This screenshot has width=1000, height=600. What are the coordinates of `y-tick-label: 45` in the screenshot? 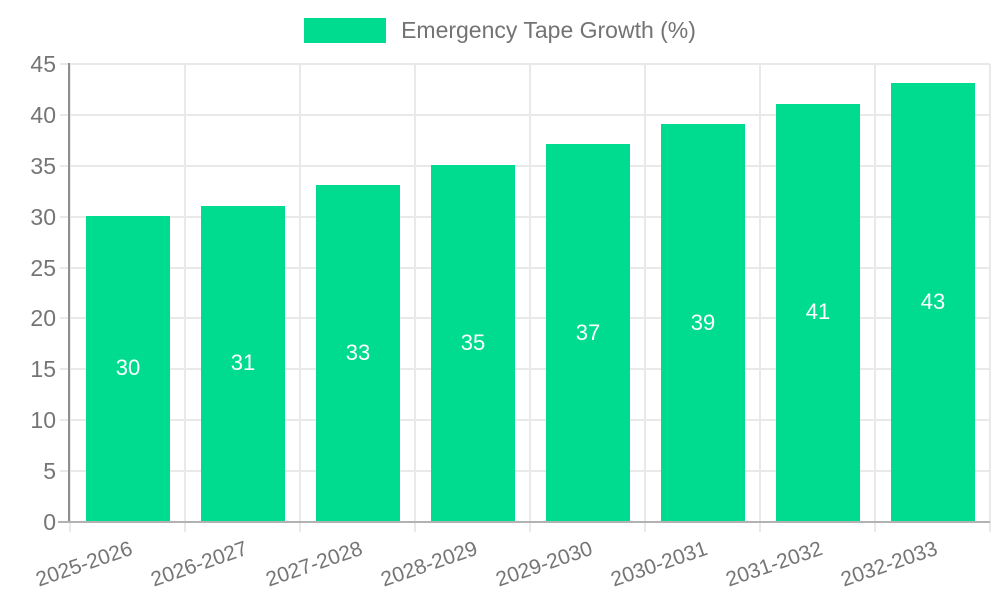 It's located at (43, 64).